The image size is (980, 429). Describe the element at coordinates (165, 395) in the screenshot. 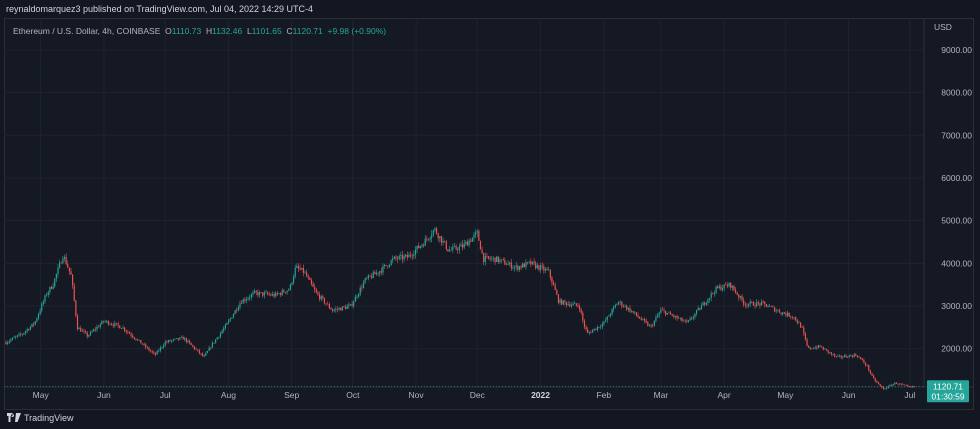

I see `x-tick-label: Jul` at that location.